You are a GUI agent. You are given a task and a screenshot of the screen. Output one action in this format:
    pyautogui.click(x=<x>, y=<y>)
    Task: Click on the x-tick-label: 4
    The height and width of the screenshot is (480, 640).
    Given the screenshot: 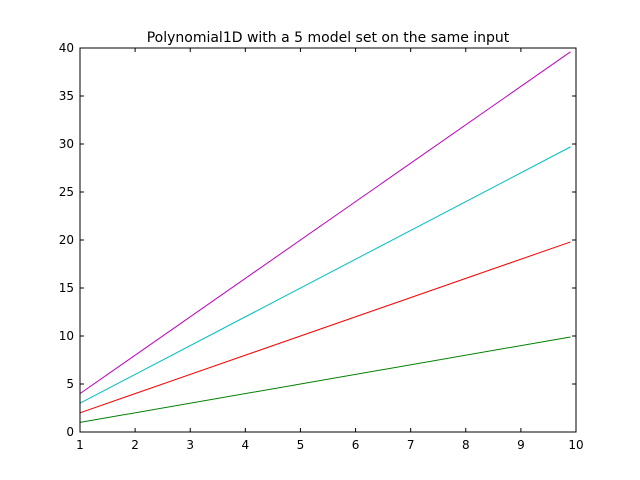 What is the action you would take?
    pyautogui.click(x=246, y=445)
    